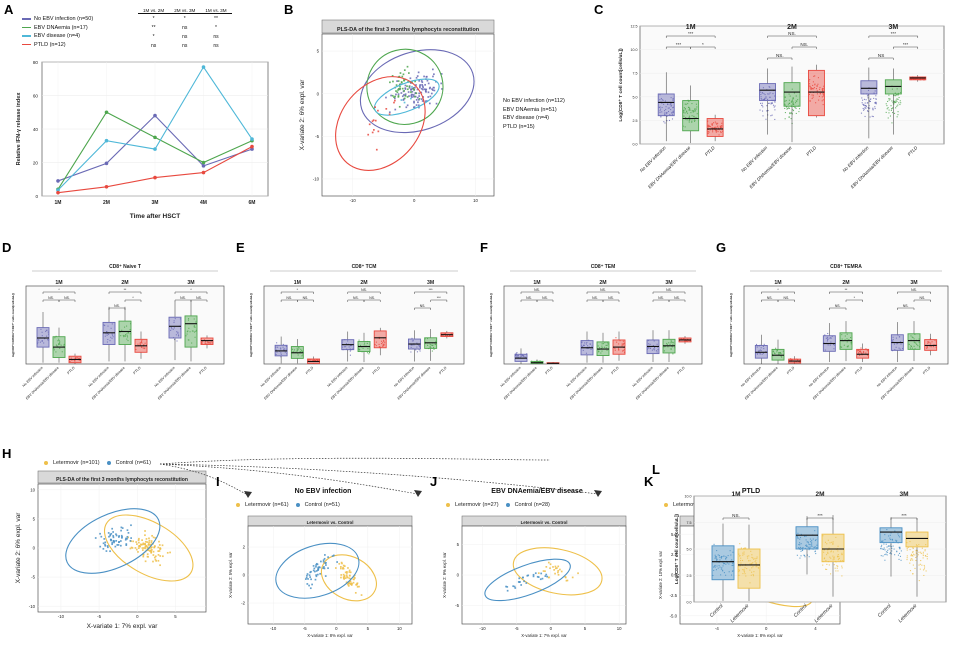 This screenshot has height=654, width=960. I want to click on panel-i-legend: Letermovir (n=61) Control (n=51), so click(288, 505).